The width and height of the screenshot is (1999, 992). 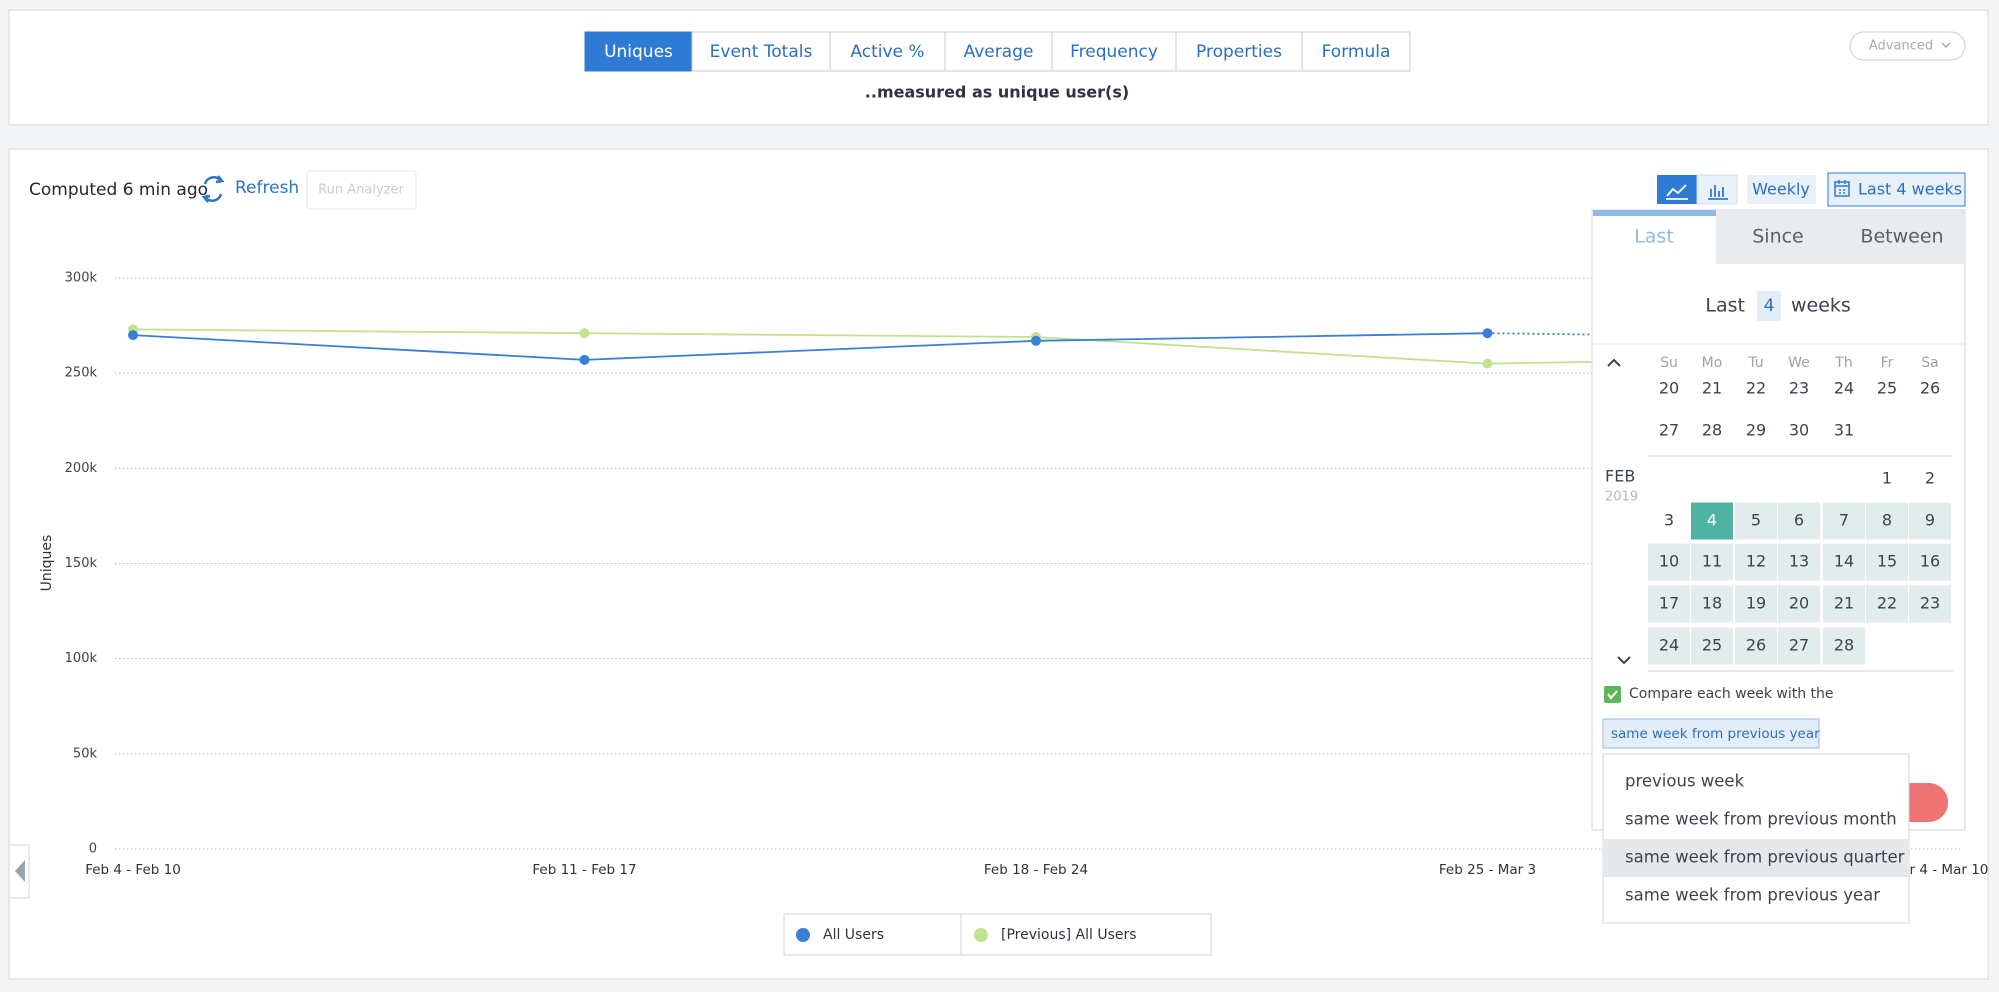 I want to click on calendar-day: 3, so click(x=1669, y=520).